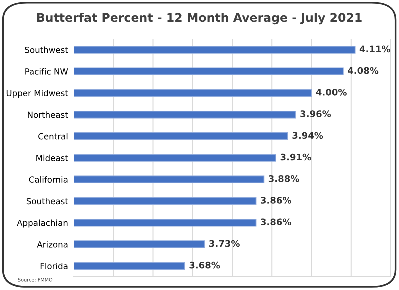 This screenshot has width=399, height=290. Describe the element at coordinates (296, 157) in the screenshot. I see `data-label: 3.91%` at that location.